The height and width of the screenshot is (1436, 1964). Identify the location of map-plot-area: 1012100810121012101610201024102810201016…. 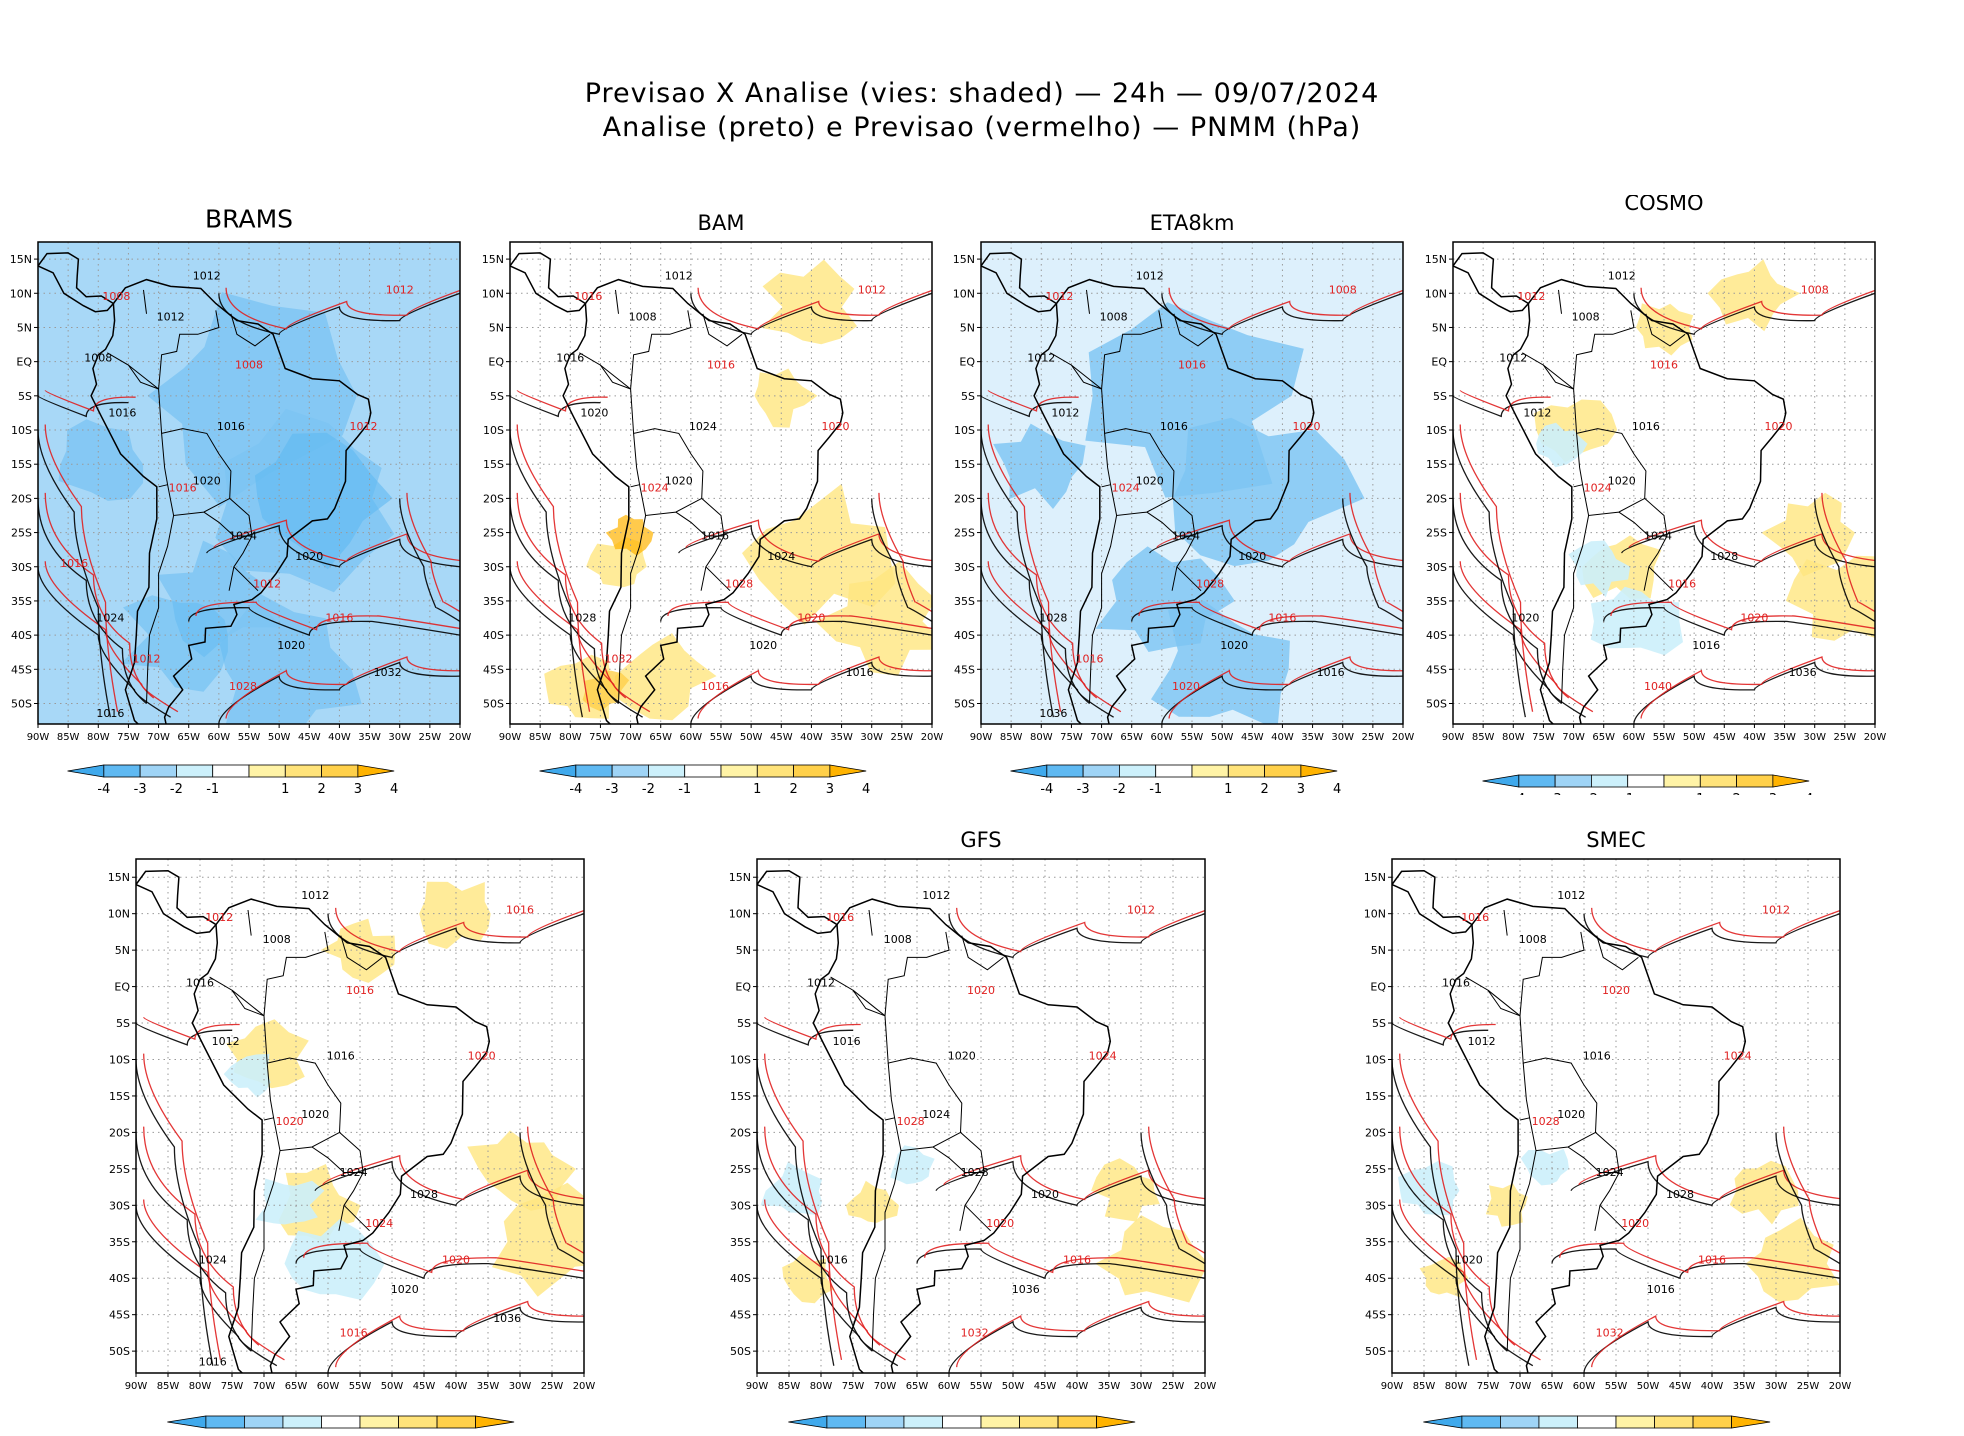
(1664, 483).